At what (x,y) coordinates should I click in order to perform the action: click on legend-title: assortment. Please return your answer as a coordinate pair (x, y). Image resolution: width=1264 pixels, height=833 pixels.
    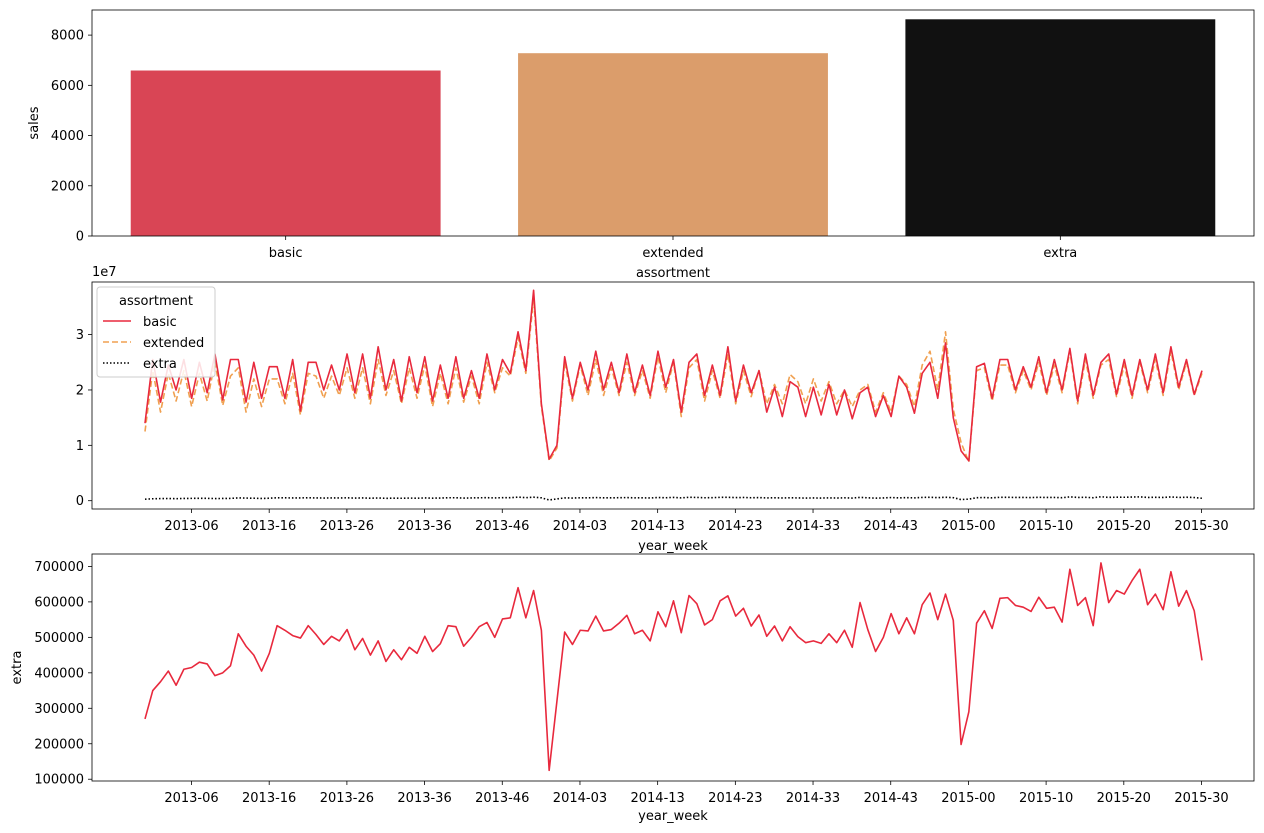
    Looking at the image, I should click on (156, 301).